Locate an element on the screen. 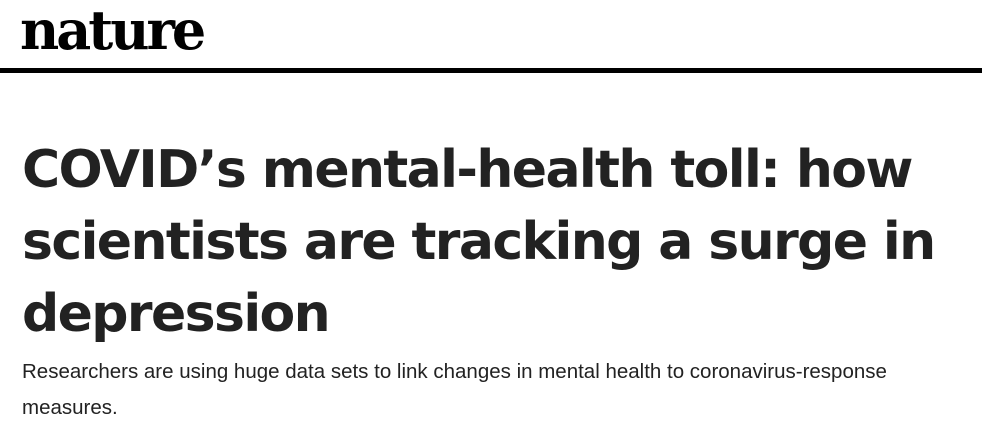  nature-logo: nature is located at coordinates (113, 31).